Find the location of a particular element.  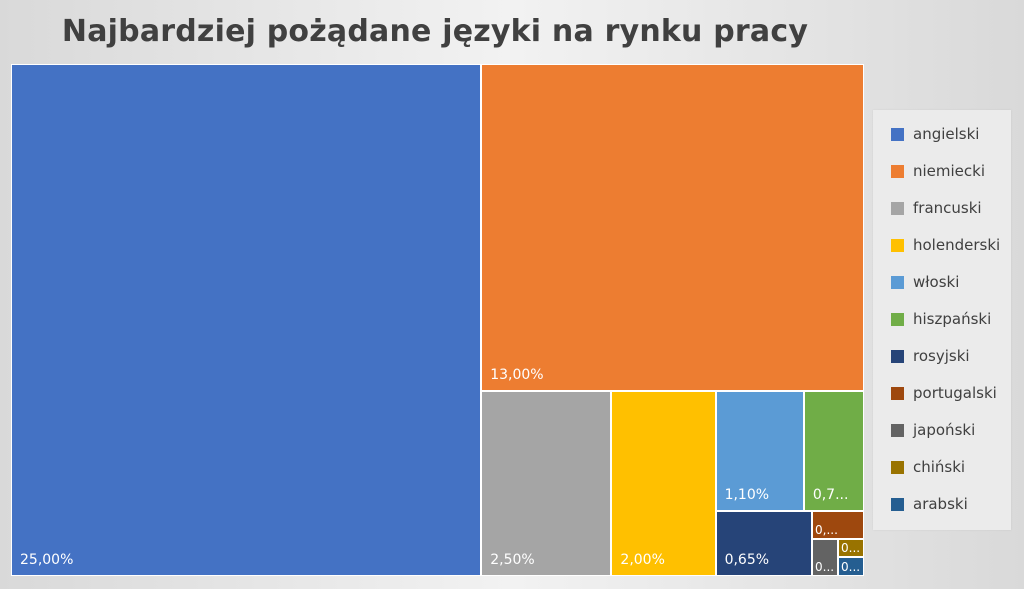

legend-item-japonski: japoński is located at coordinates (933, 430).